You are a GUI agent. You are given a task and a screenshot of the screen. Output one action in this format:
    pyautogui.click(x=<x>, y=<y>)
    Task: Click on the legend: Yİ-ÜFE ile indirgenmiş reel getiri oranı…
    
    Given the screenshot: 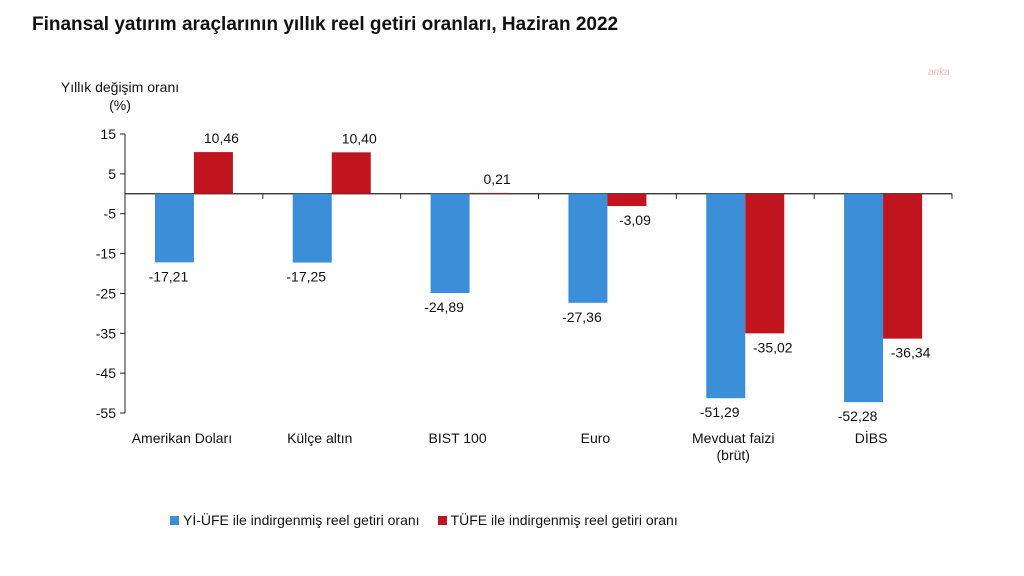 What is the action you would take?
    pyautogui.click(x=433, y=520)
    